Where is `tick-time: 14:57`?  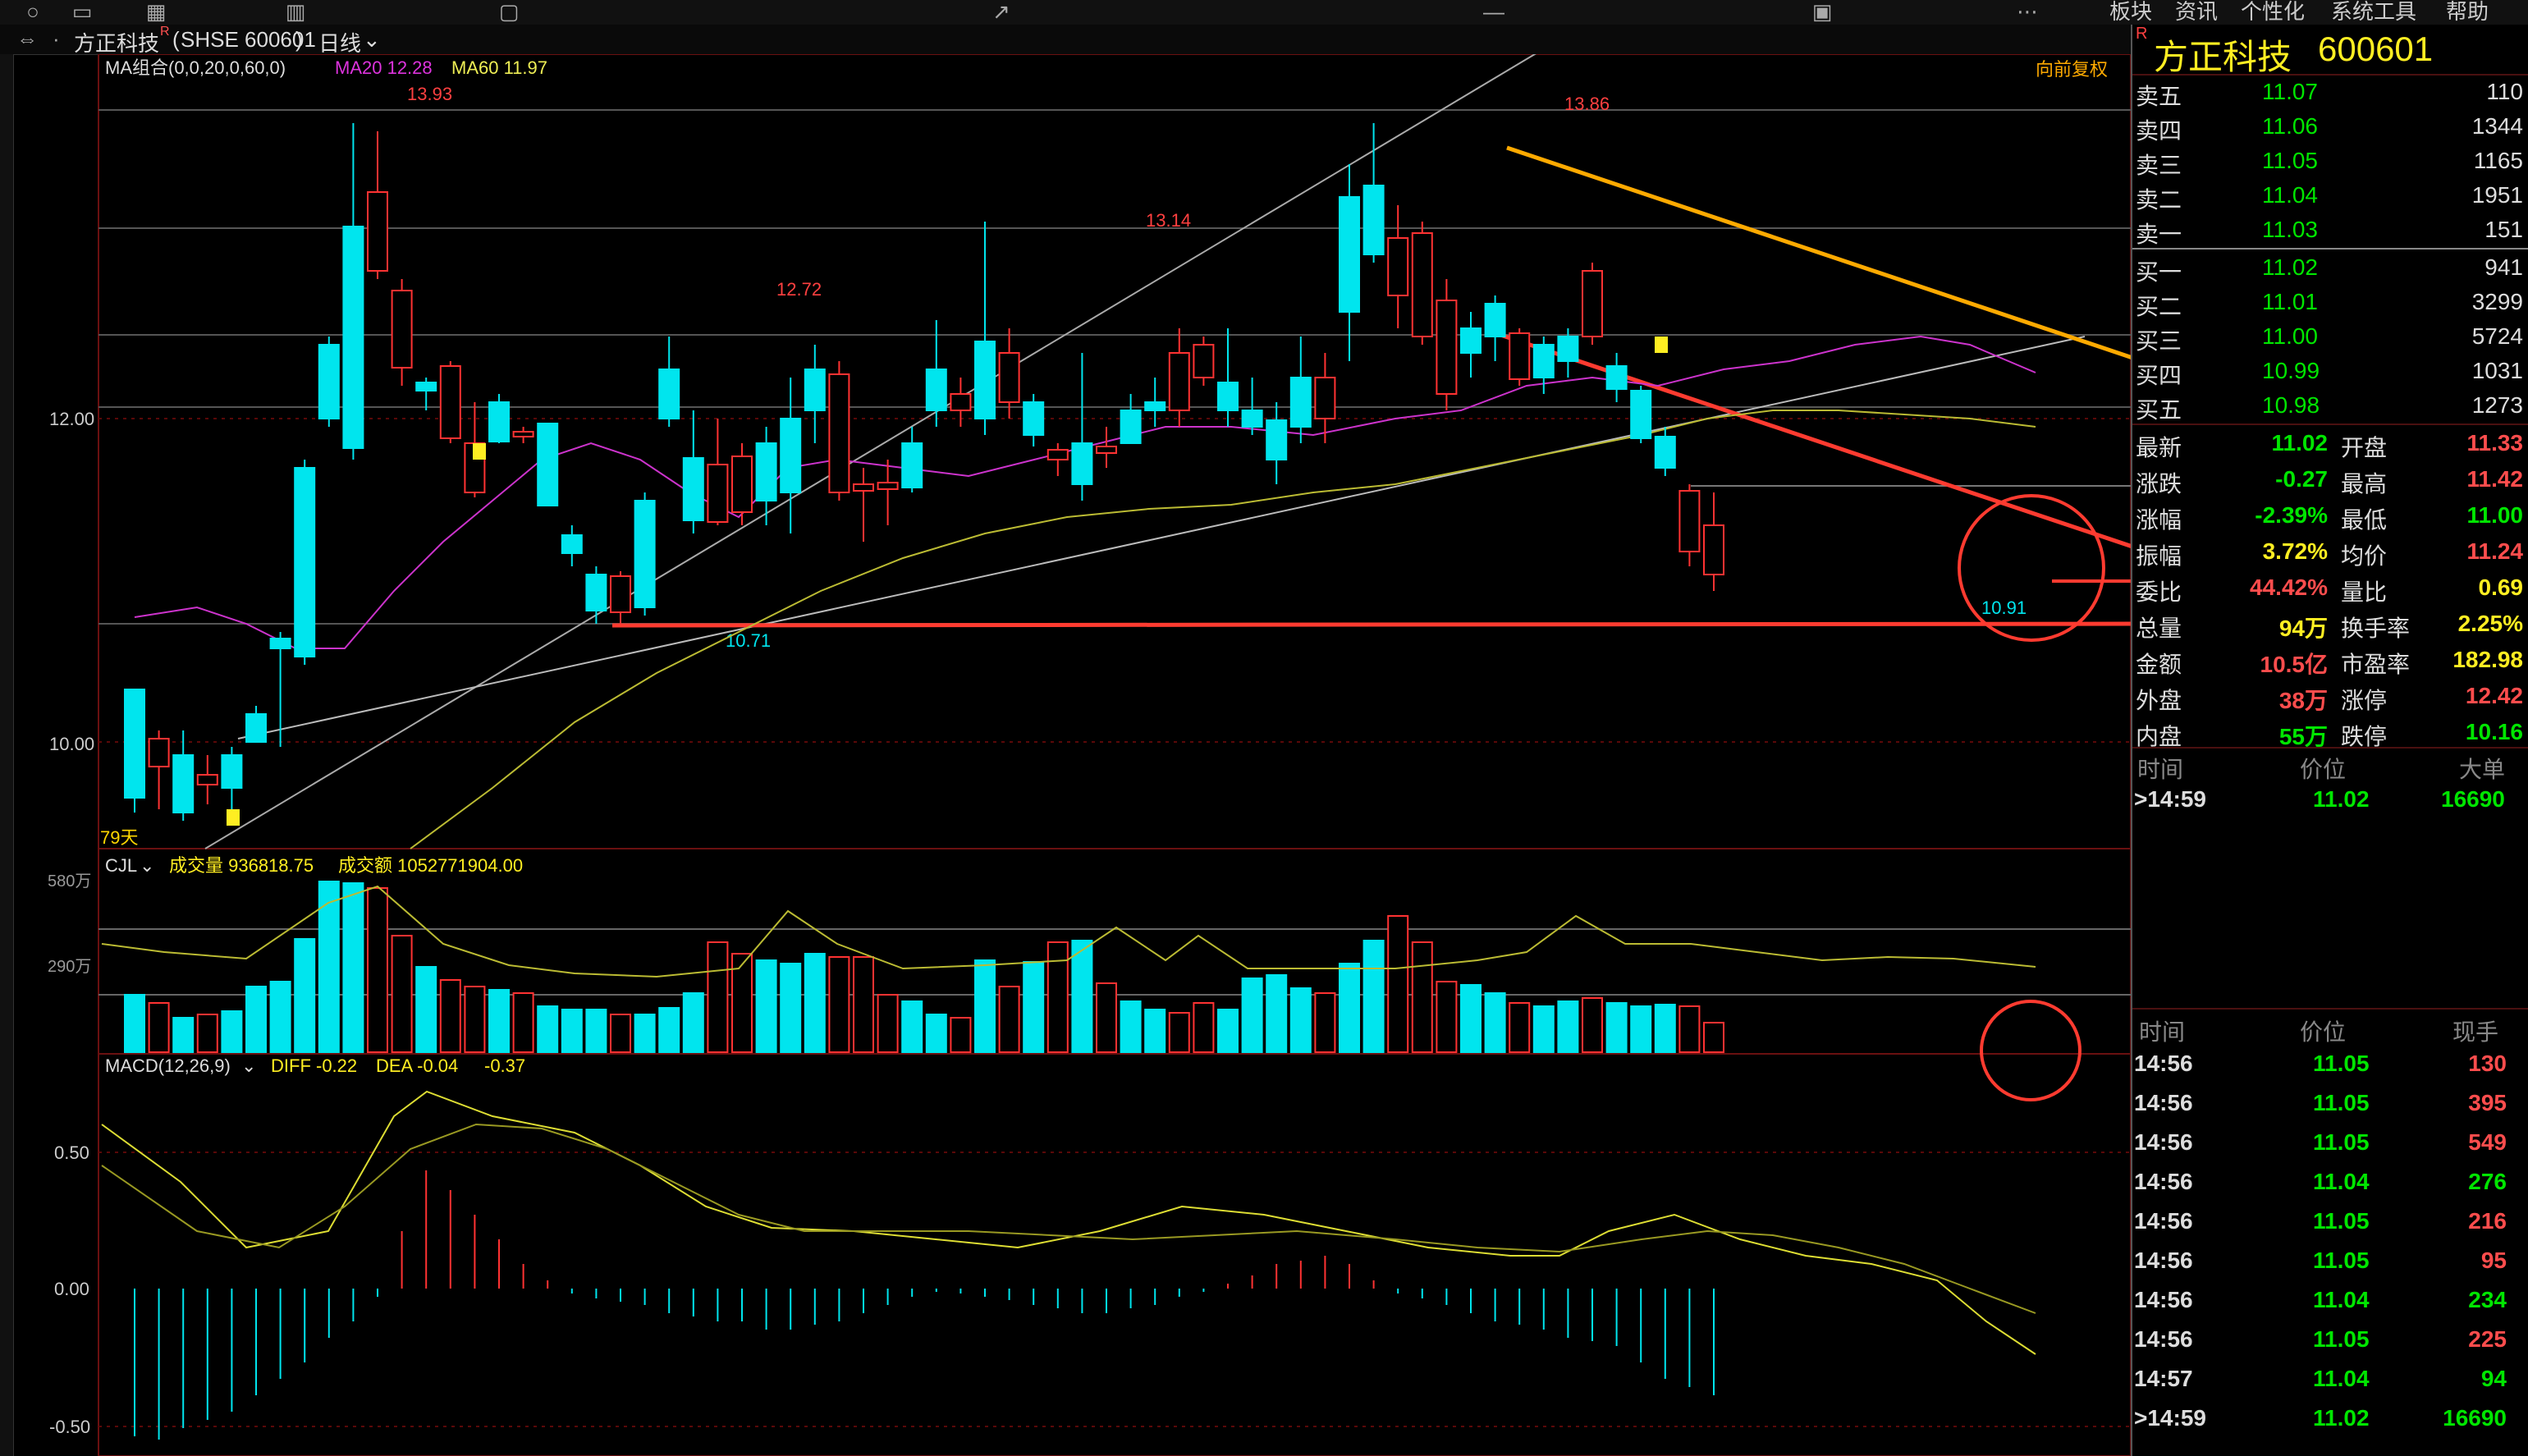 tick-time: 14:57 is located at coordinates (2163, 1378).